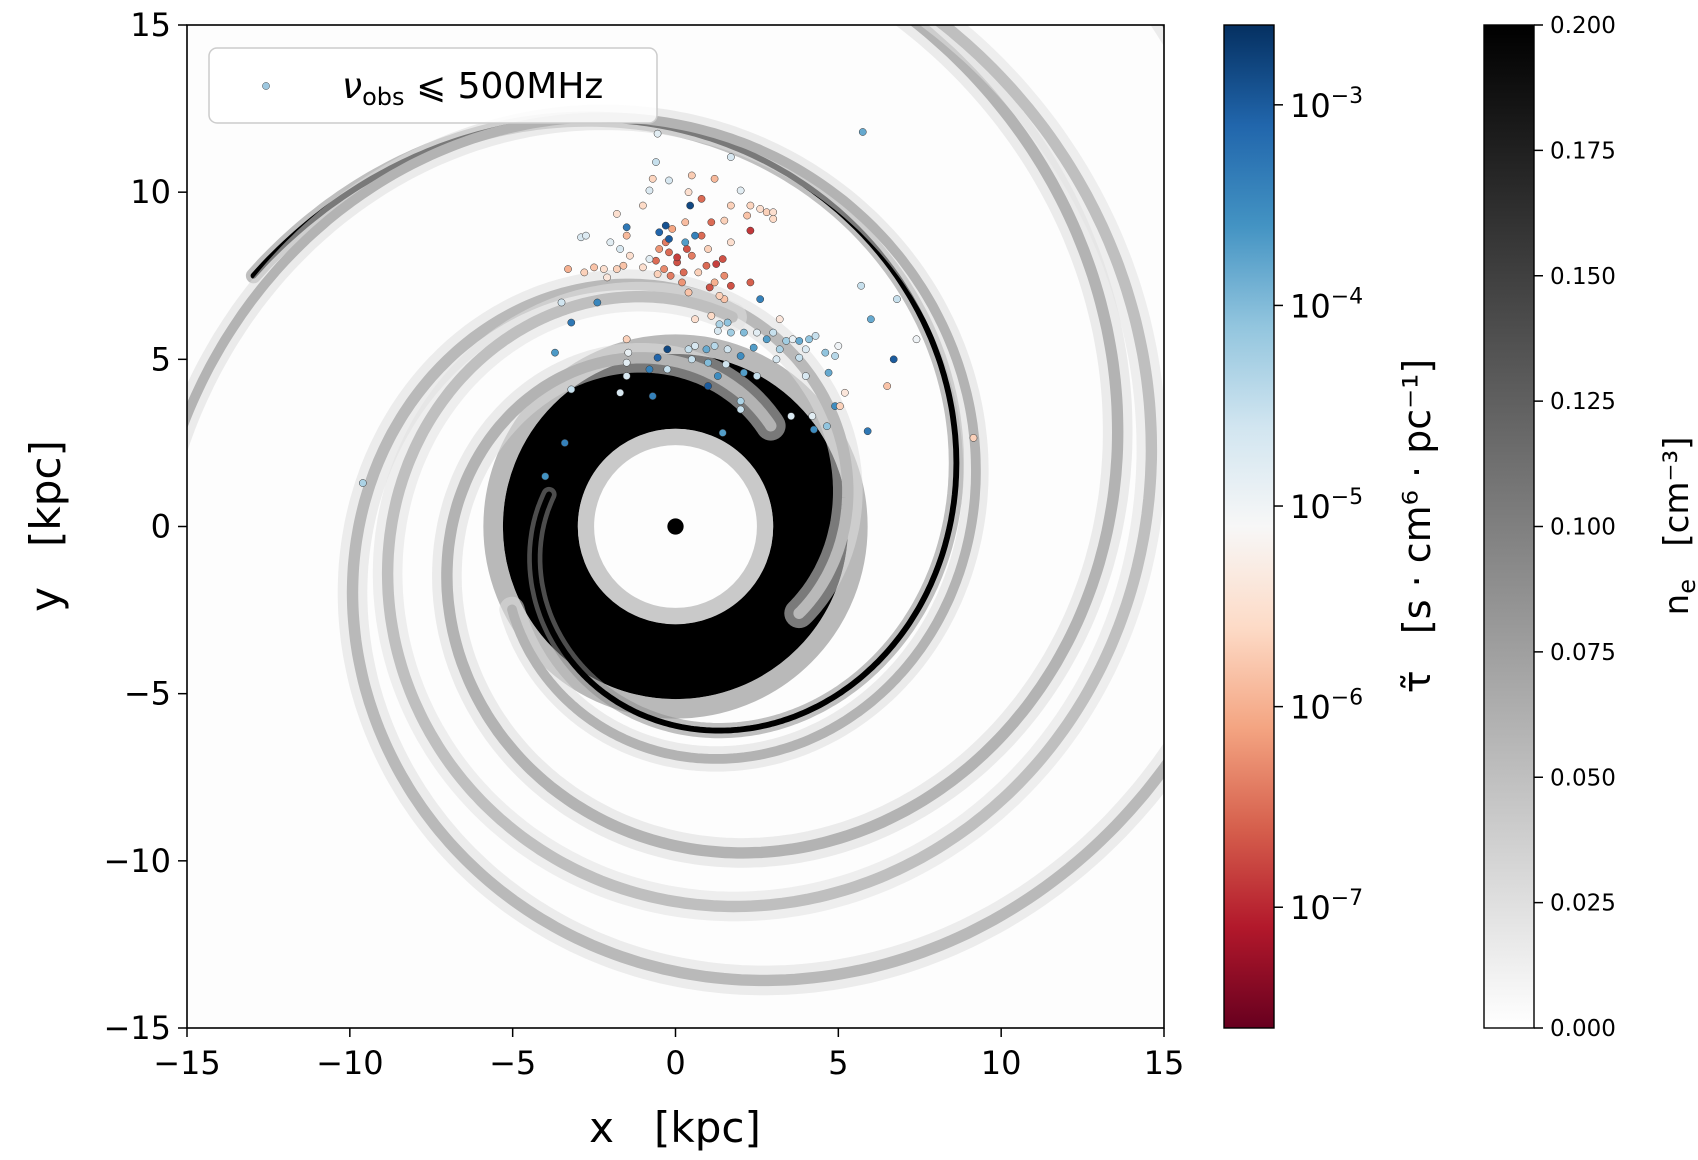  What do you see at coordinates (1583, 277) in the screenshot?
I see `ne-tick-label: 0.150` at bounding box center [1583, 277].